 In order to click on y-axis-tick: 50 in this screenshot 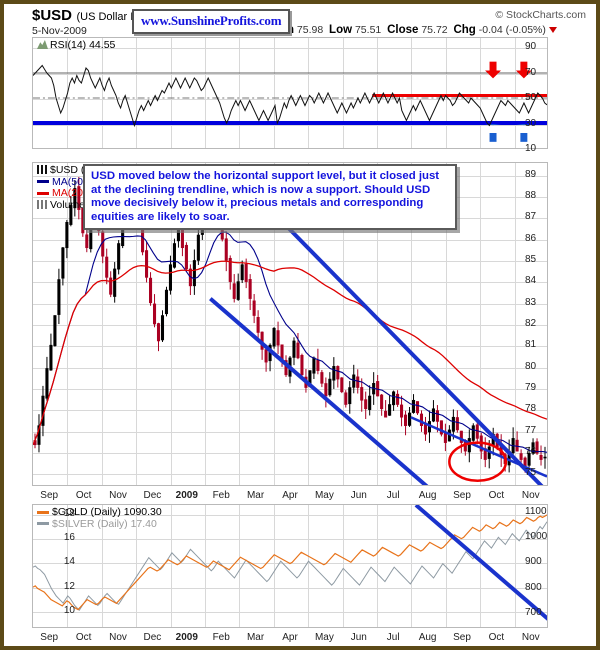, I will do `click(531, 98)`.